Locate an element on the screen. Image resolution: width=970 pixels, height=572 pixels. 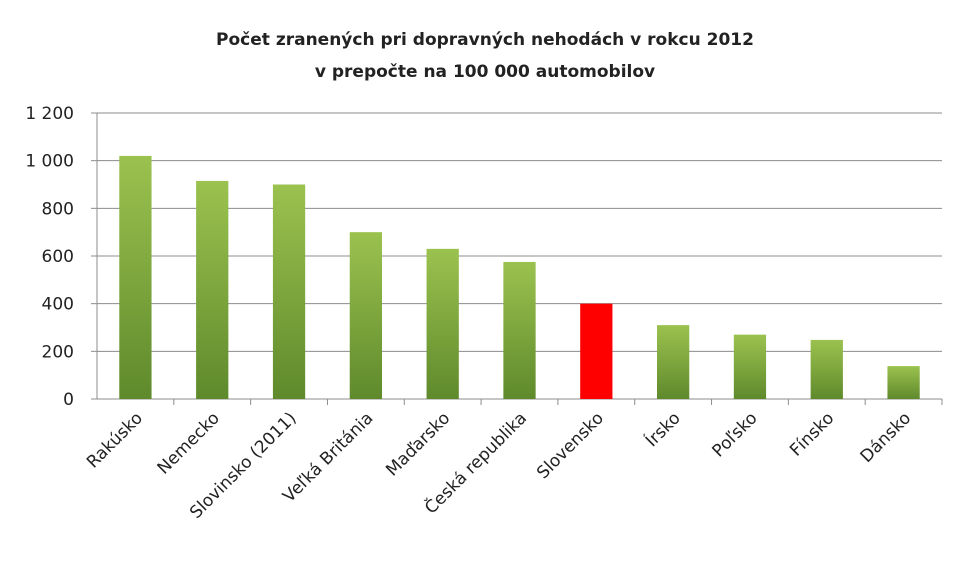
x-category-label: Írsko is located at coordinates (662, 429).